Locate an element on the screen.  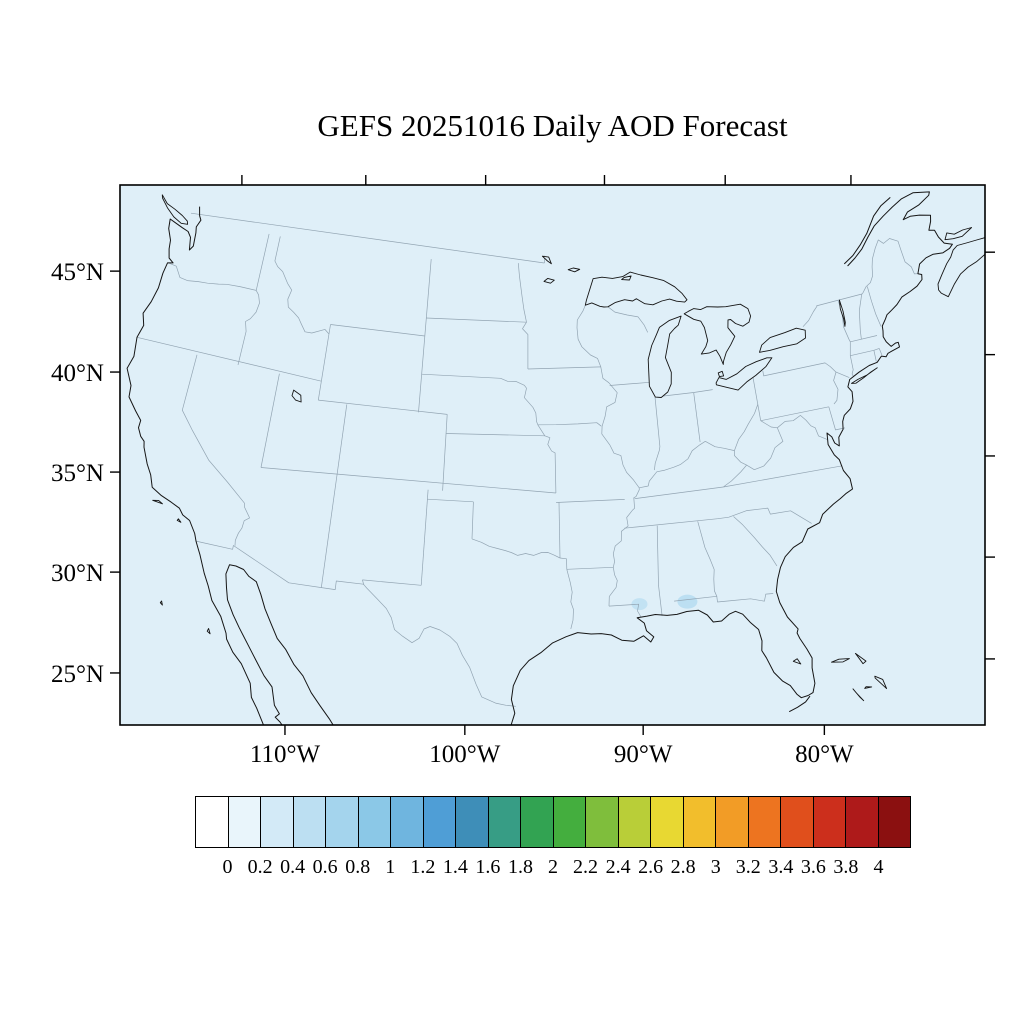
colorbar-tick-label-0.6: 0.6 is located at coordinates (325, 867).